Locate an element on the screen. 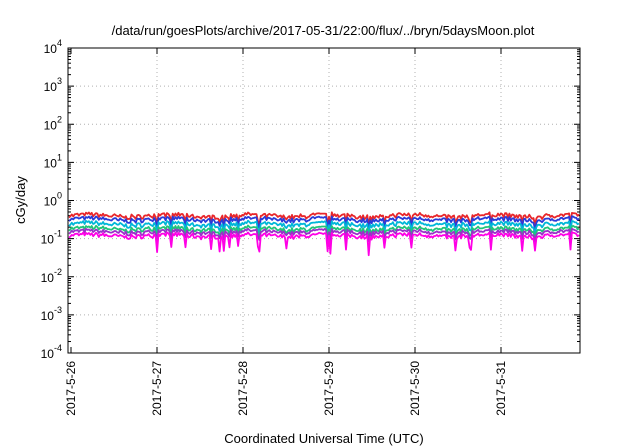  series-lines is located at coordinates (324, 234).